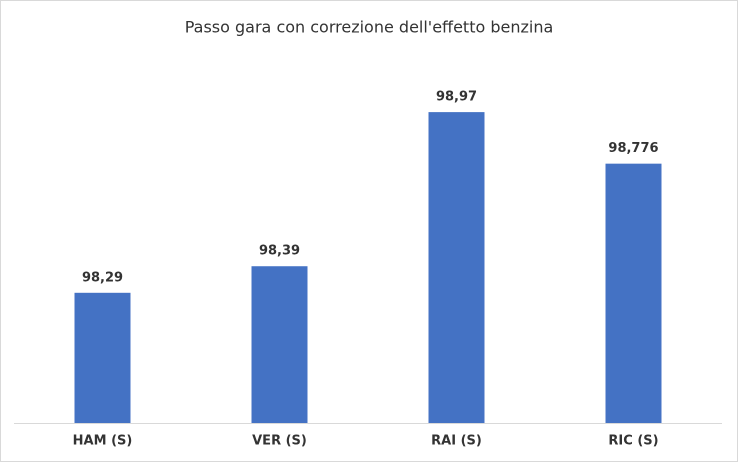 The image size is (738, 462). What do you see at coordinates (633, 441) in the screenshot?
I see `x-tick-label: RIC (S)` at bounding box center [633, 441].